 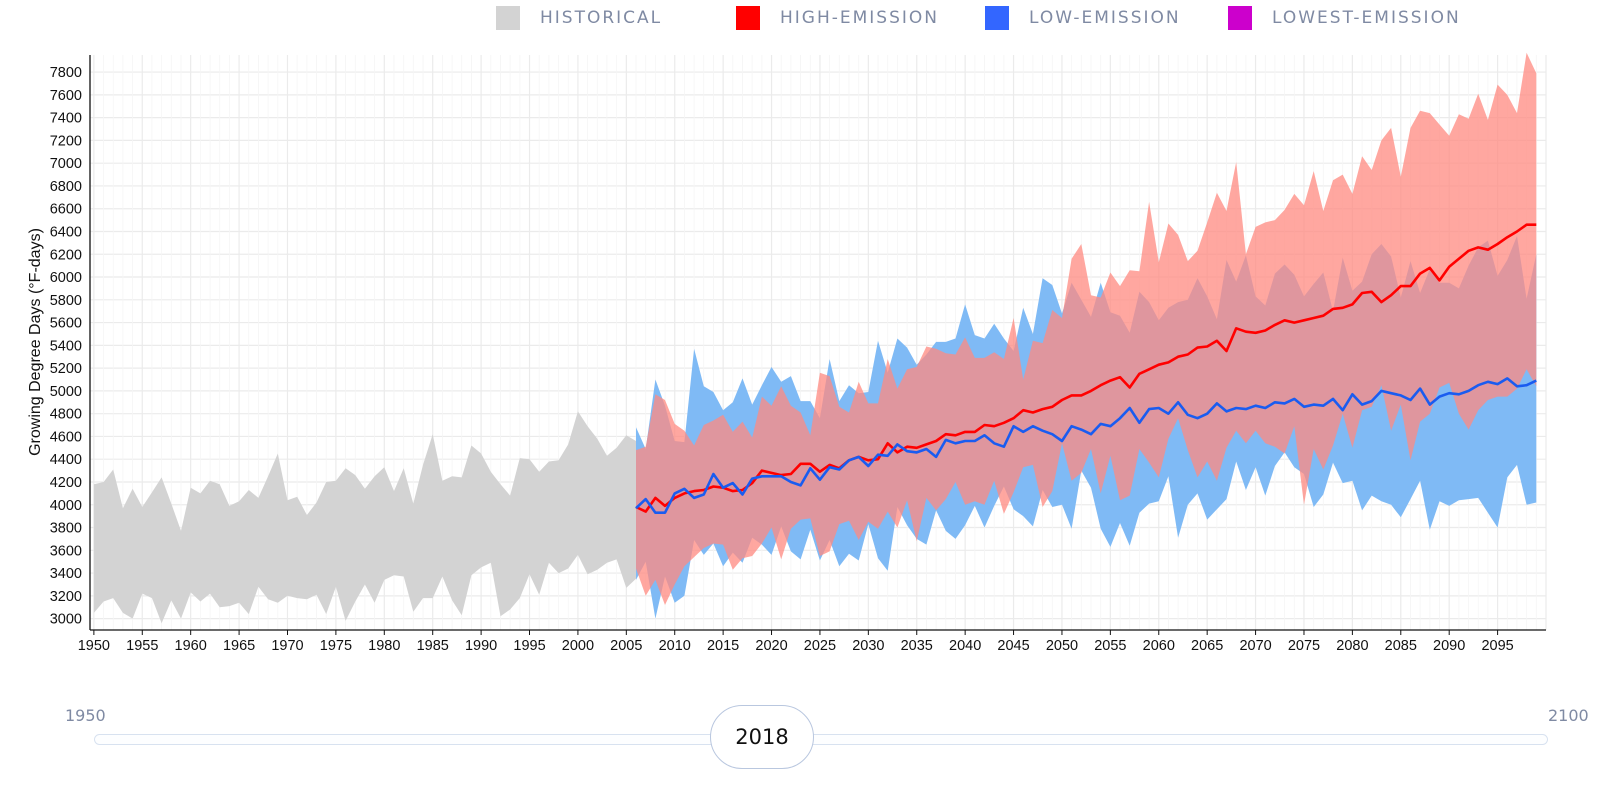 I want to click on y-tick-label: 6400, so click(x=66, y=232).